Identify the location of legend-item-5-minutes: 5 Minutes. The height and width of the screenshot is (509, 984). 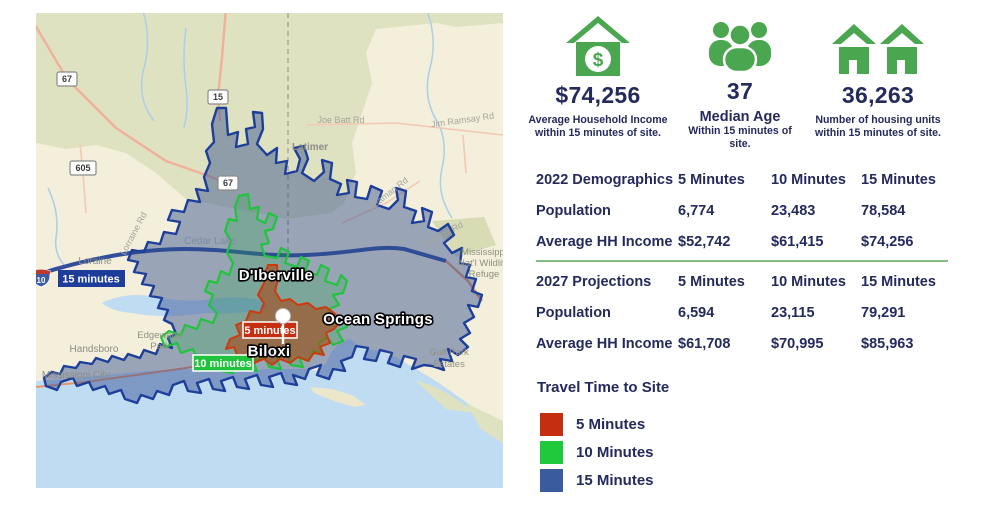
(592, 424).